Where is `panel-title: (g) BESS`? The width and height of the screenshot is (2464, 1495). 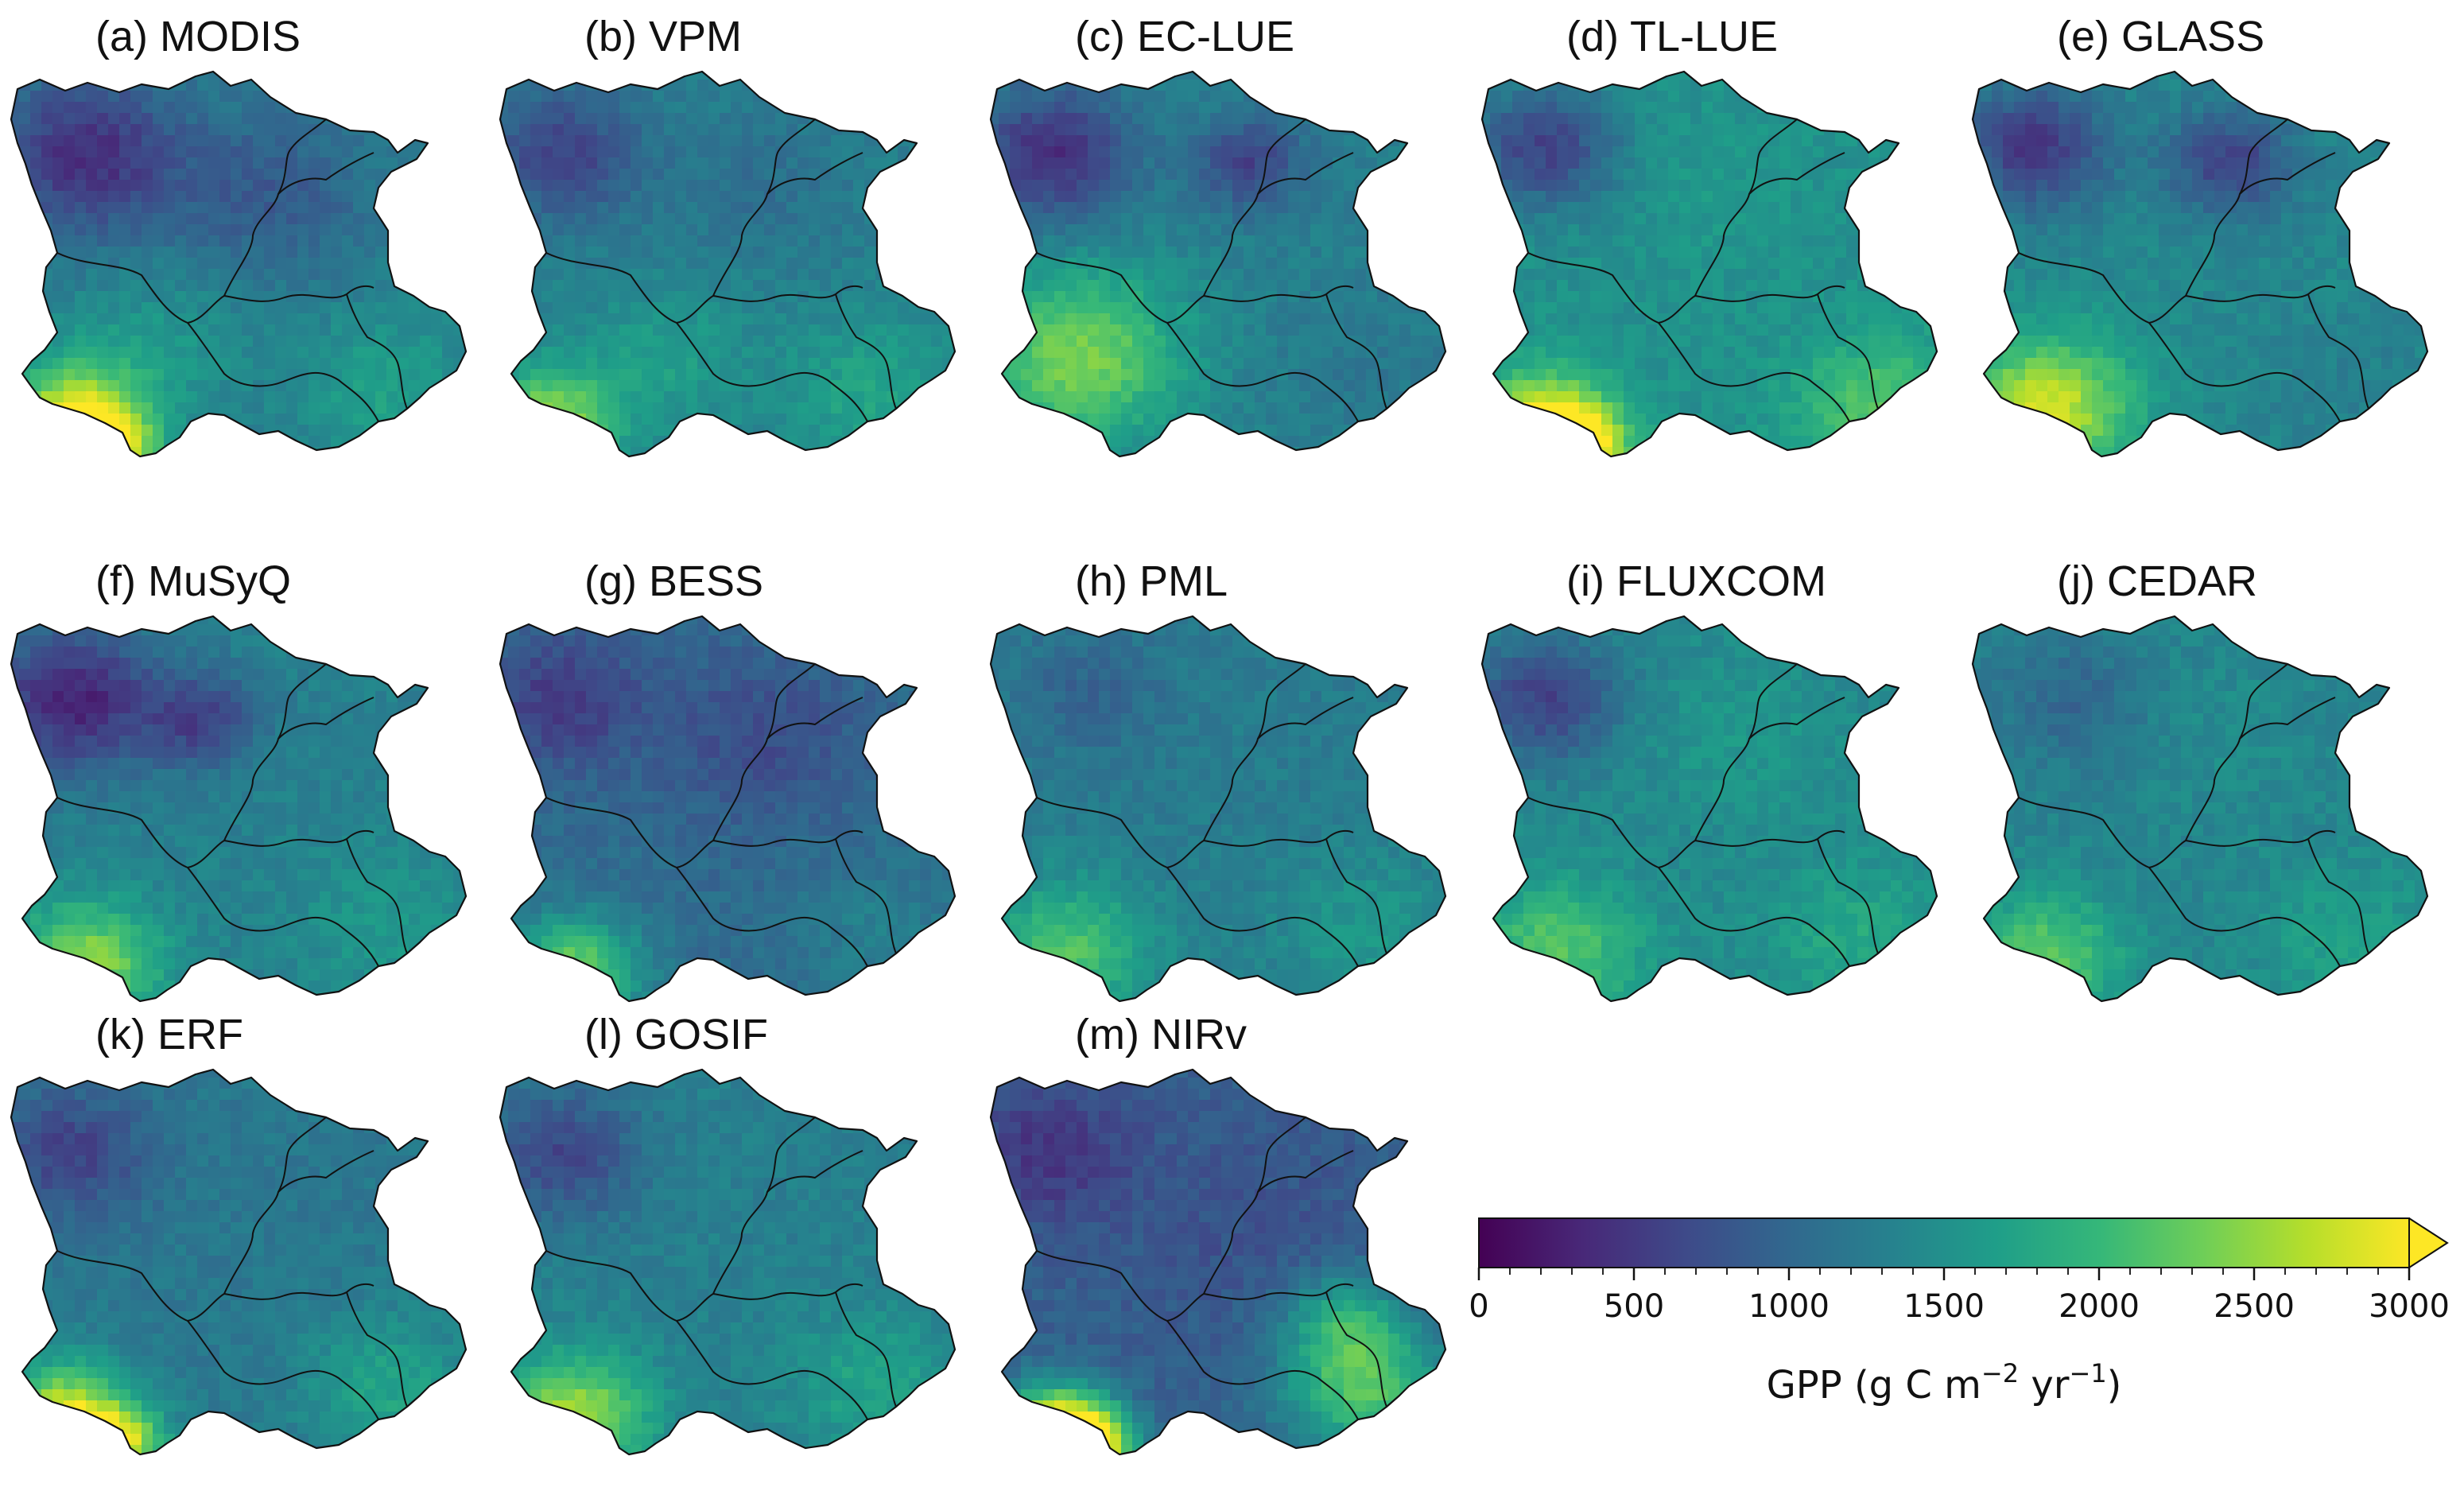 panel-title: (g) BESS is located at coordinates (673, 581).